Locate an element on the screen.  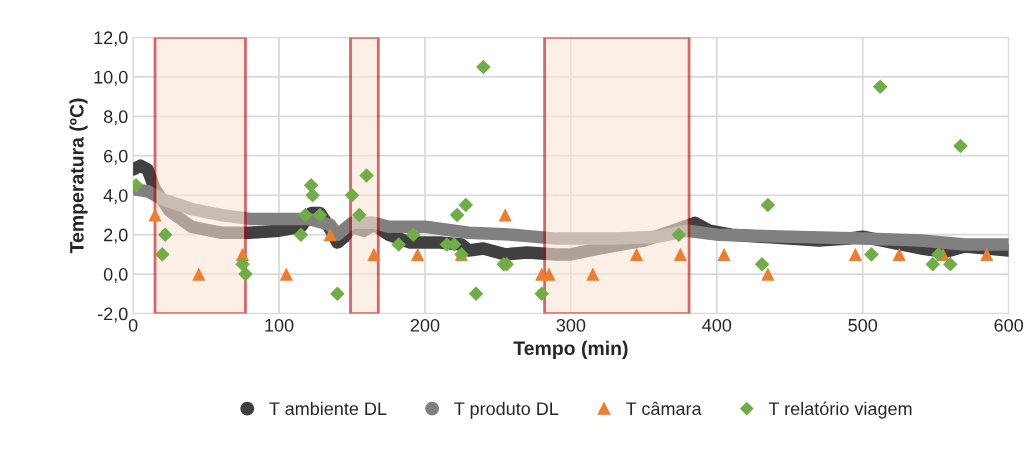
x-tick-label: 500 is located at coordinates (863, 325).